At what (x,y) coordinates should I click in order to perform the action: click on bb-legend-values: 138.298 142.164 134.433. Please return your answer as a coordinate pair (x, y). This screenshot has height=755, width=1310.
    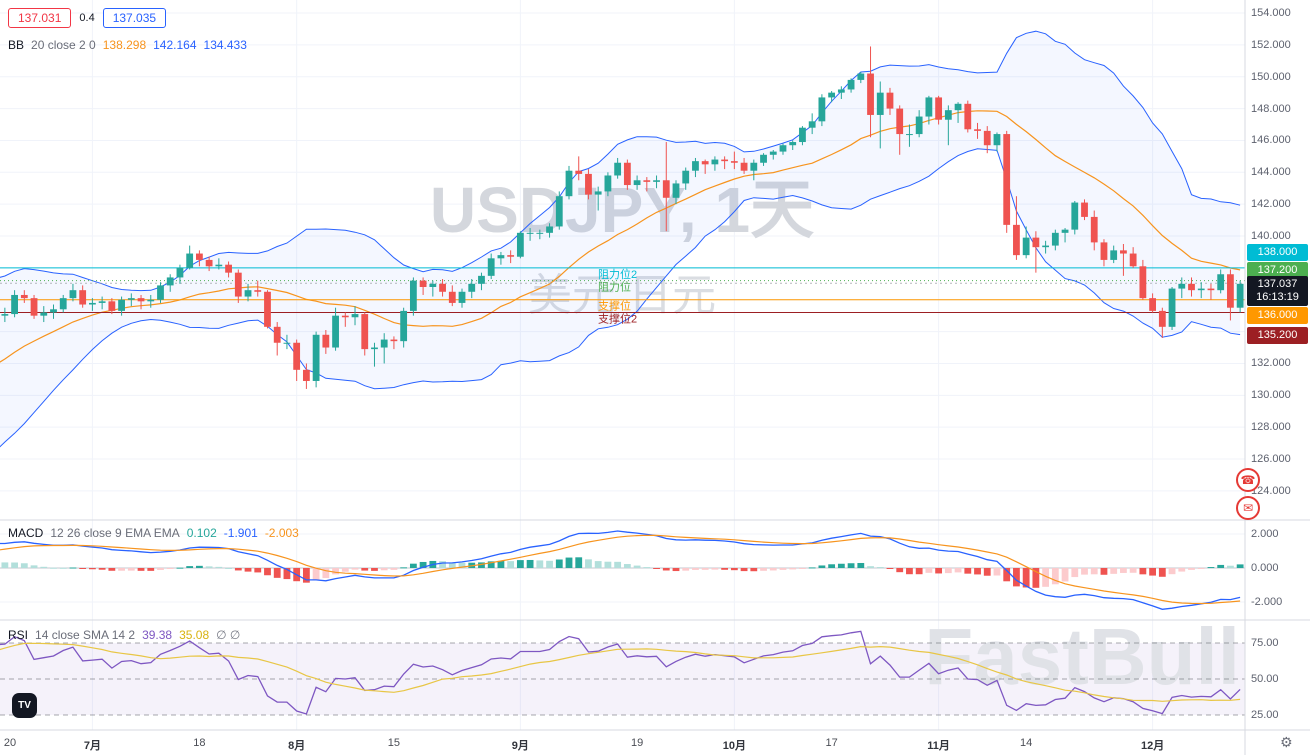
    Looking at the image, I should click on (175, 45).